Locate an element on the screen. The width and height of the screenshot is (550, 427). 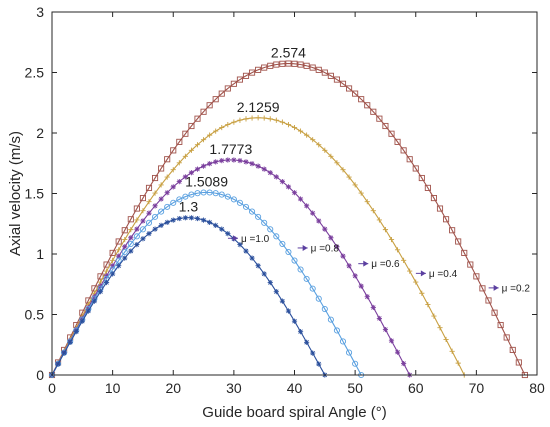
peak-value-label: 2.1259 is located at coordinates (258, 107).